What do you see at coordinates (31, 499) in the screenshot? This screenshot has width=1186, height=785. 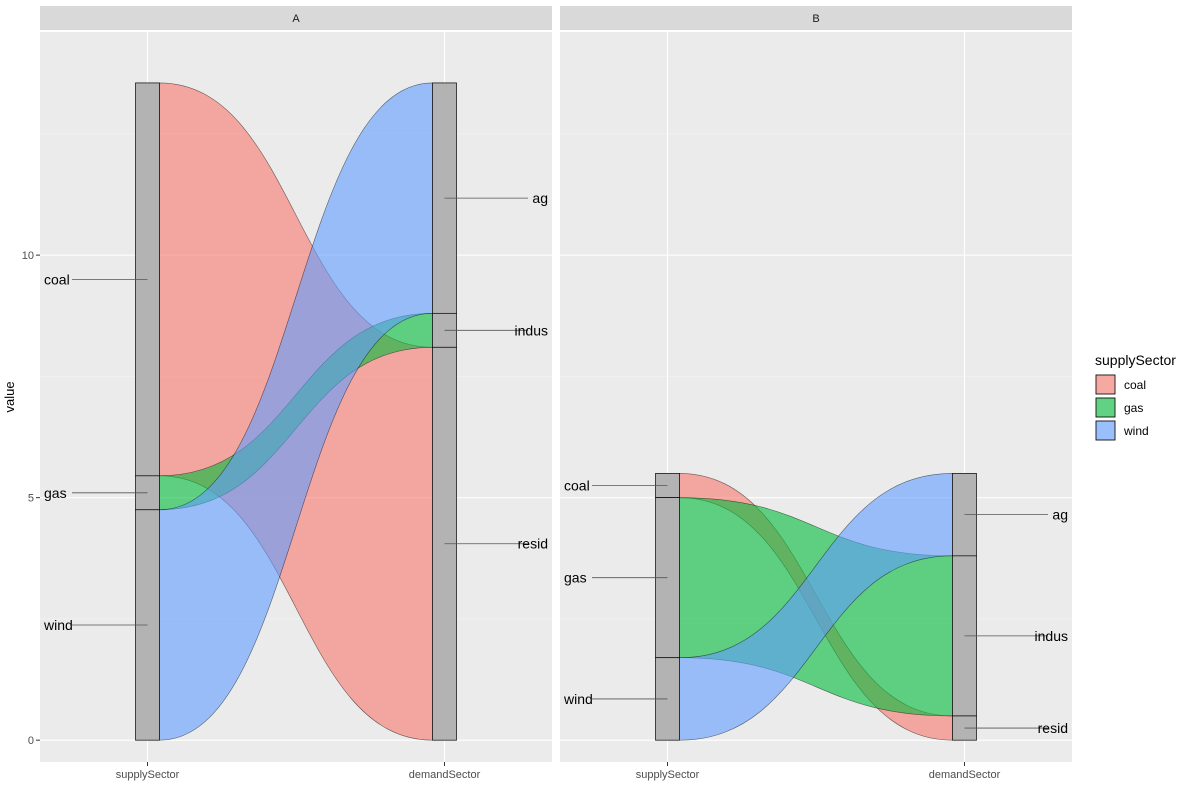 I see `y-tick-label: 5` at bounding box center [31, 499].